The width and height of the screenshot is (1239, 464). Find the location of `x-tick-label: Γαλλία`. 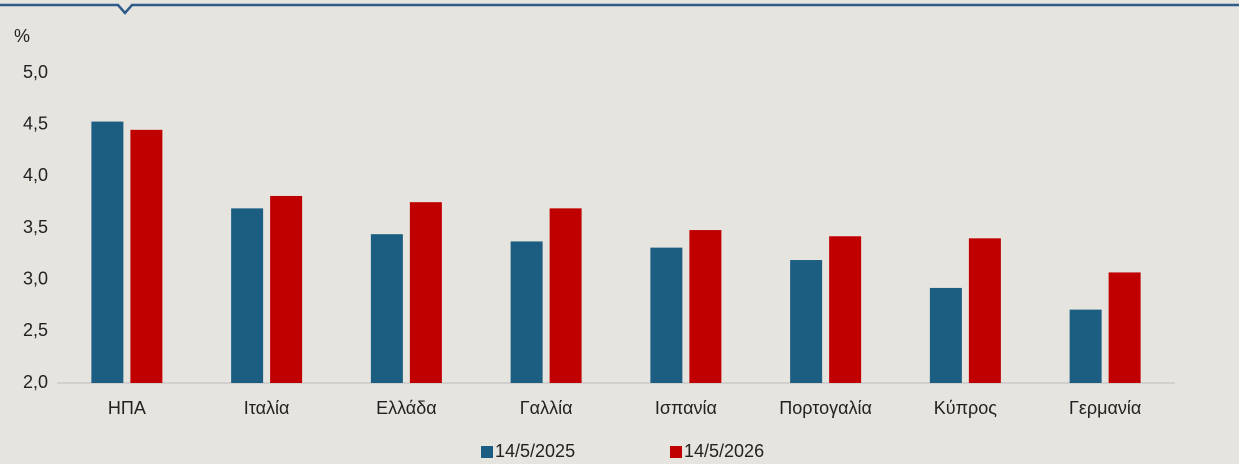

x-tick-label: Γαλλία is located at coordinates (546, 408).